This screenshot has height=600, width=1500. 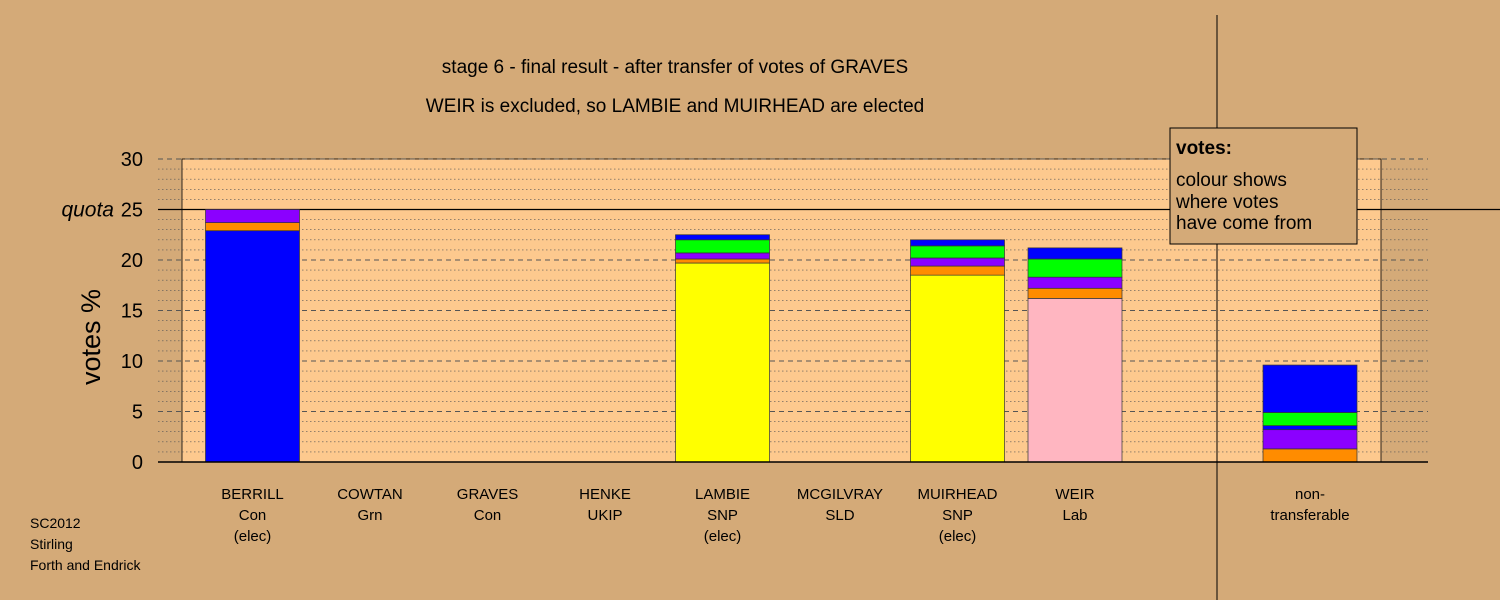 I want to click on x-tick-label: BERRILL Con (elec), so click(x=252, y=515).